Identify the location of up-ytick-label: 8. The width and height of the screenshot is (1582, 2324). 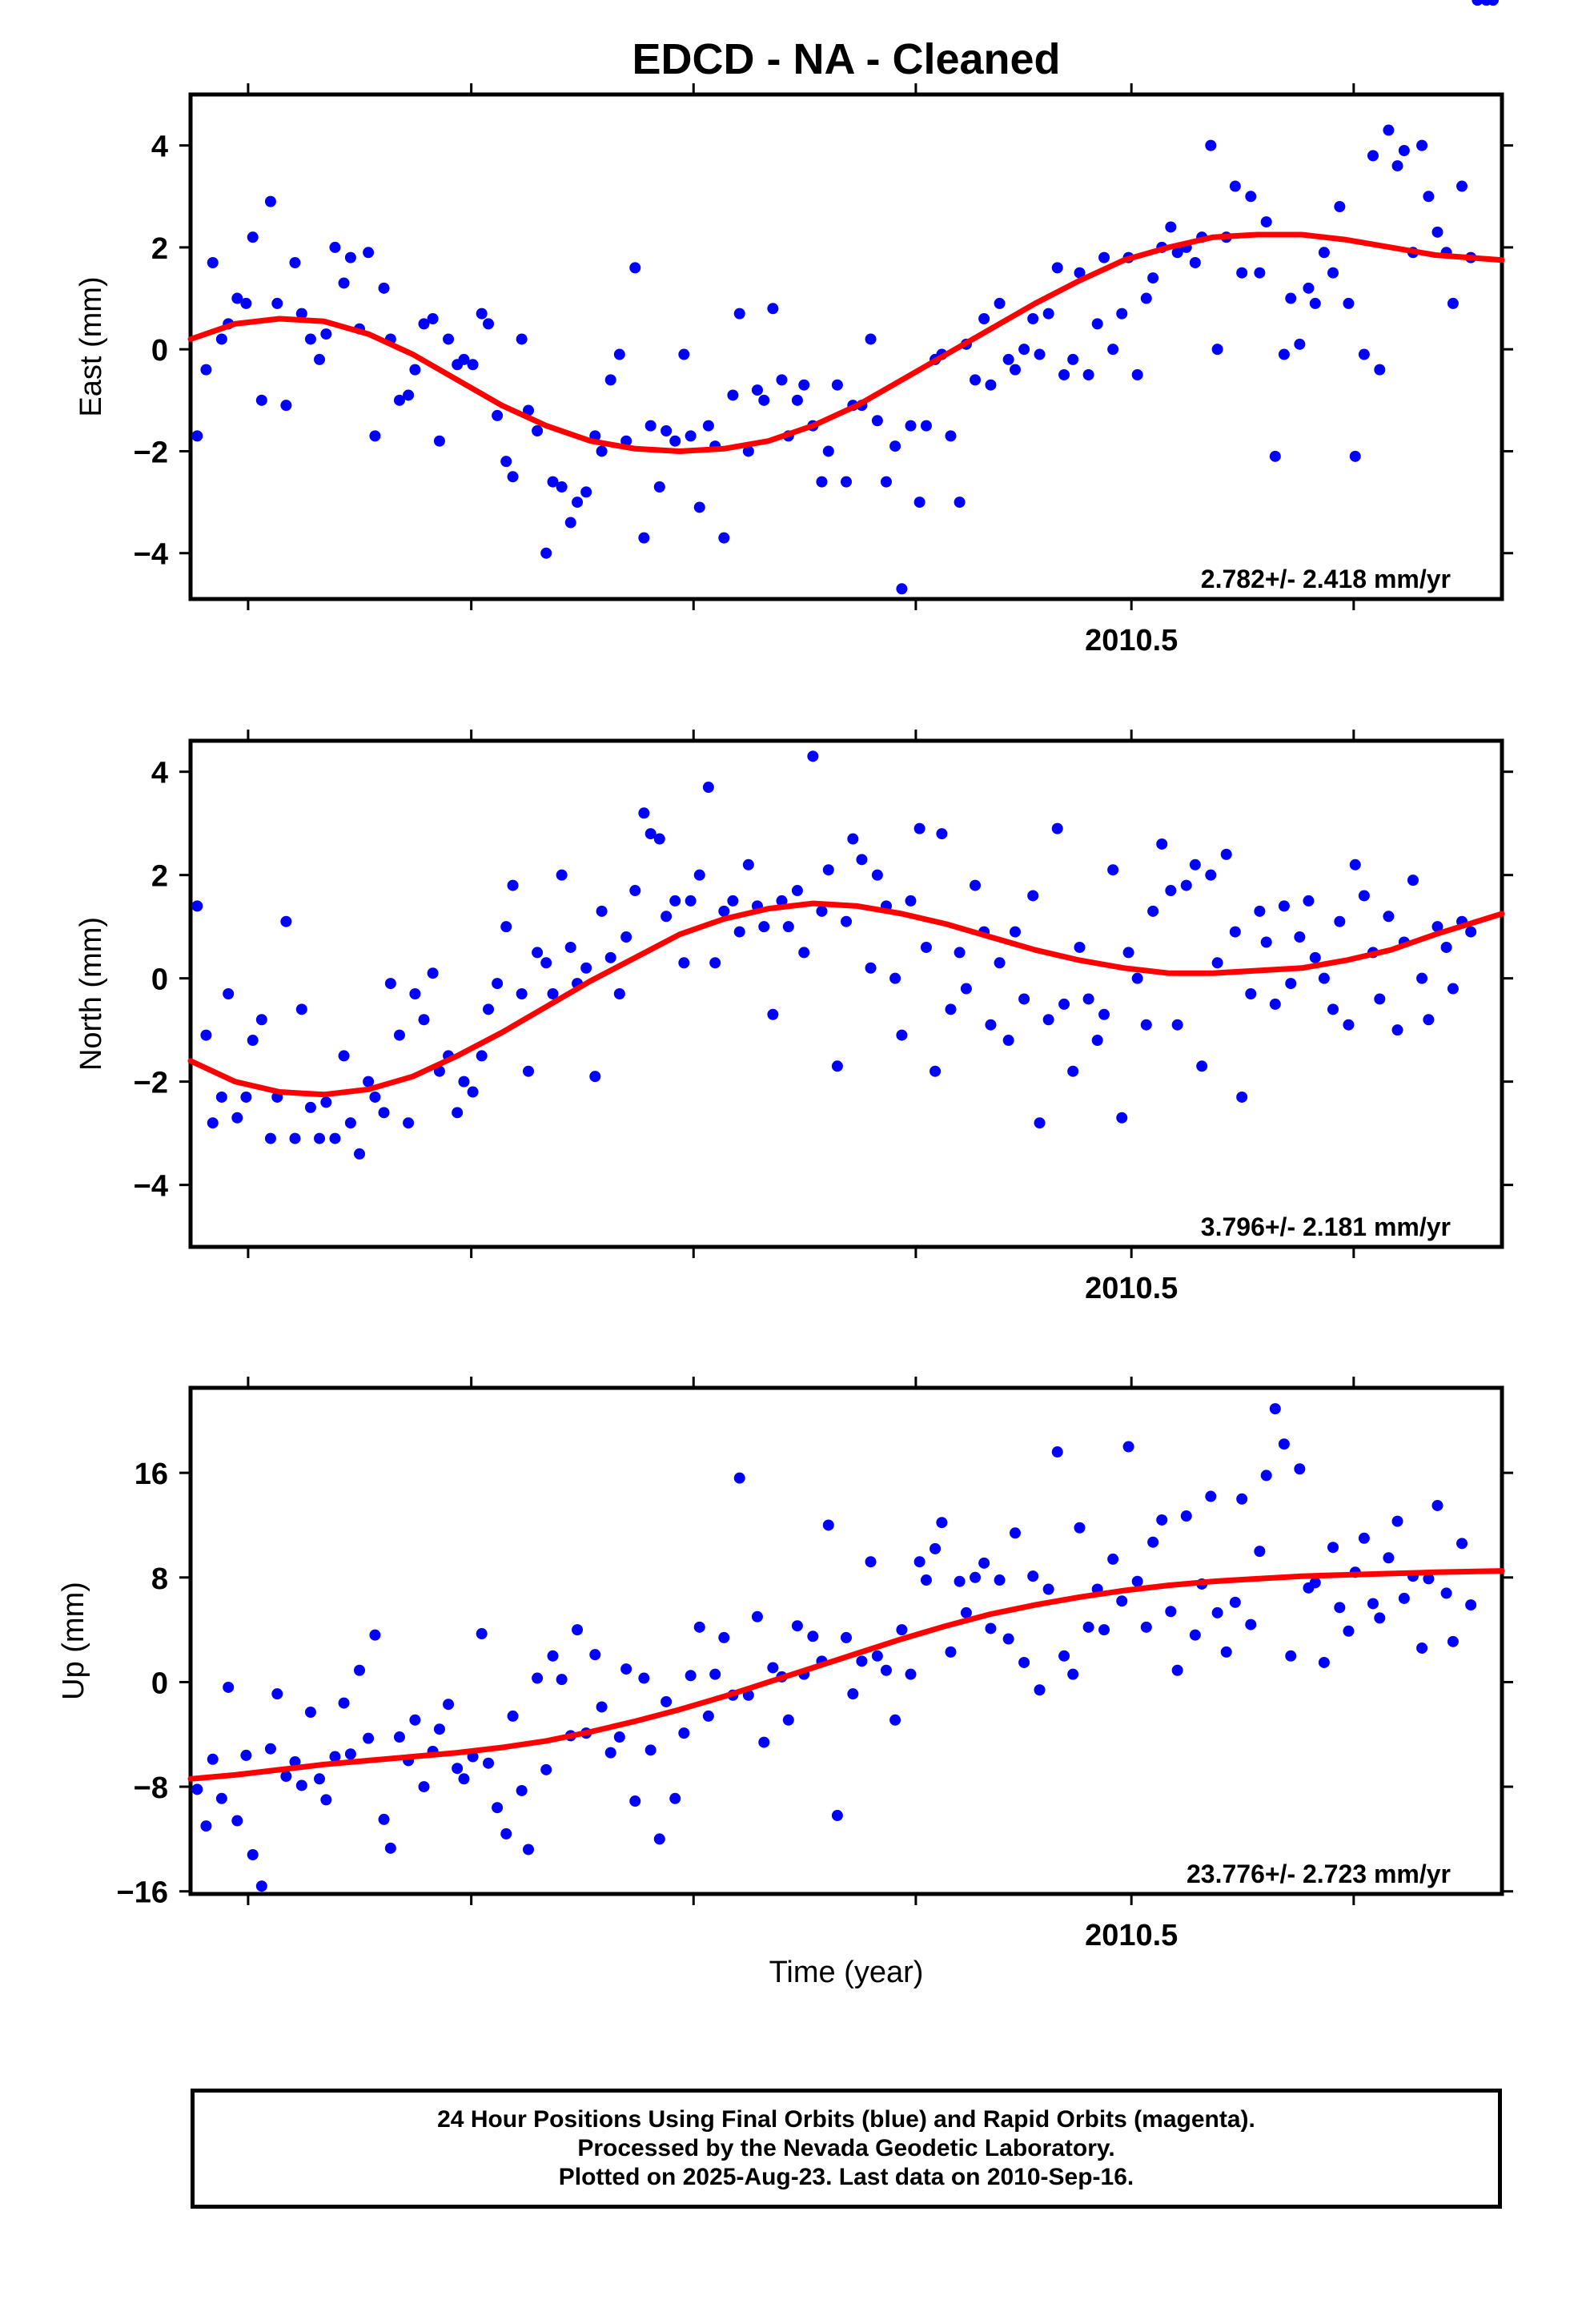
(159, 1579).